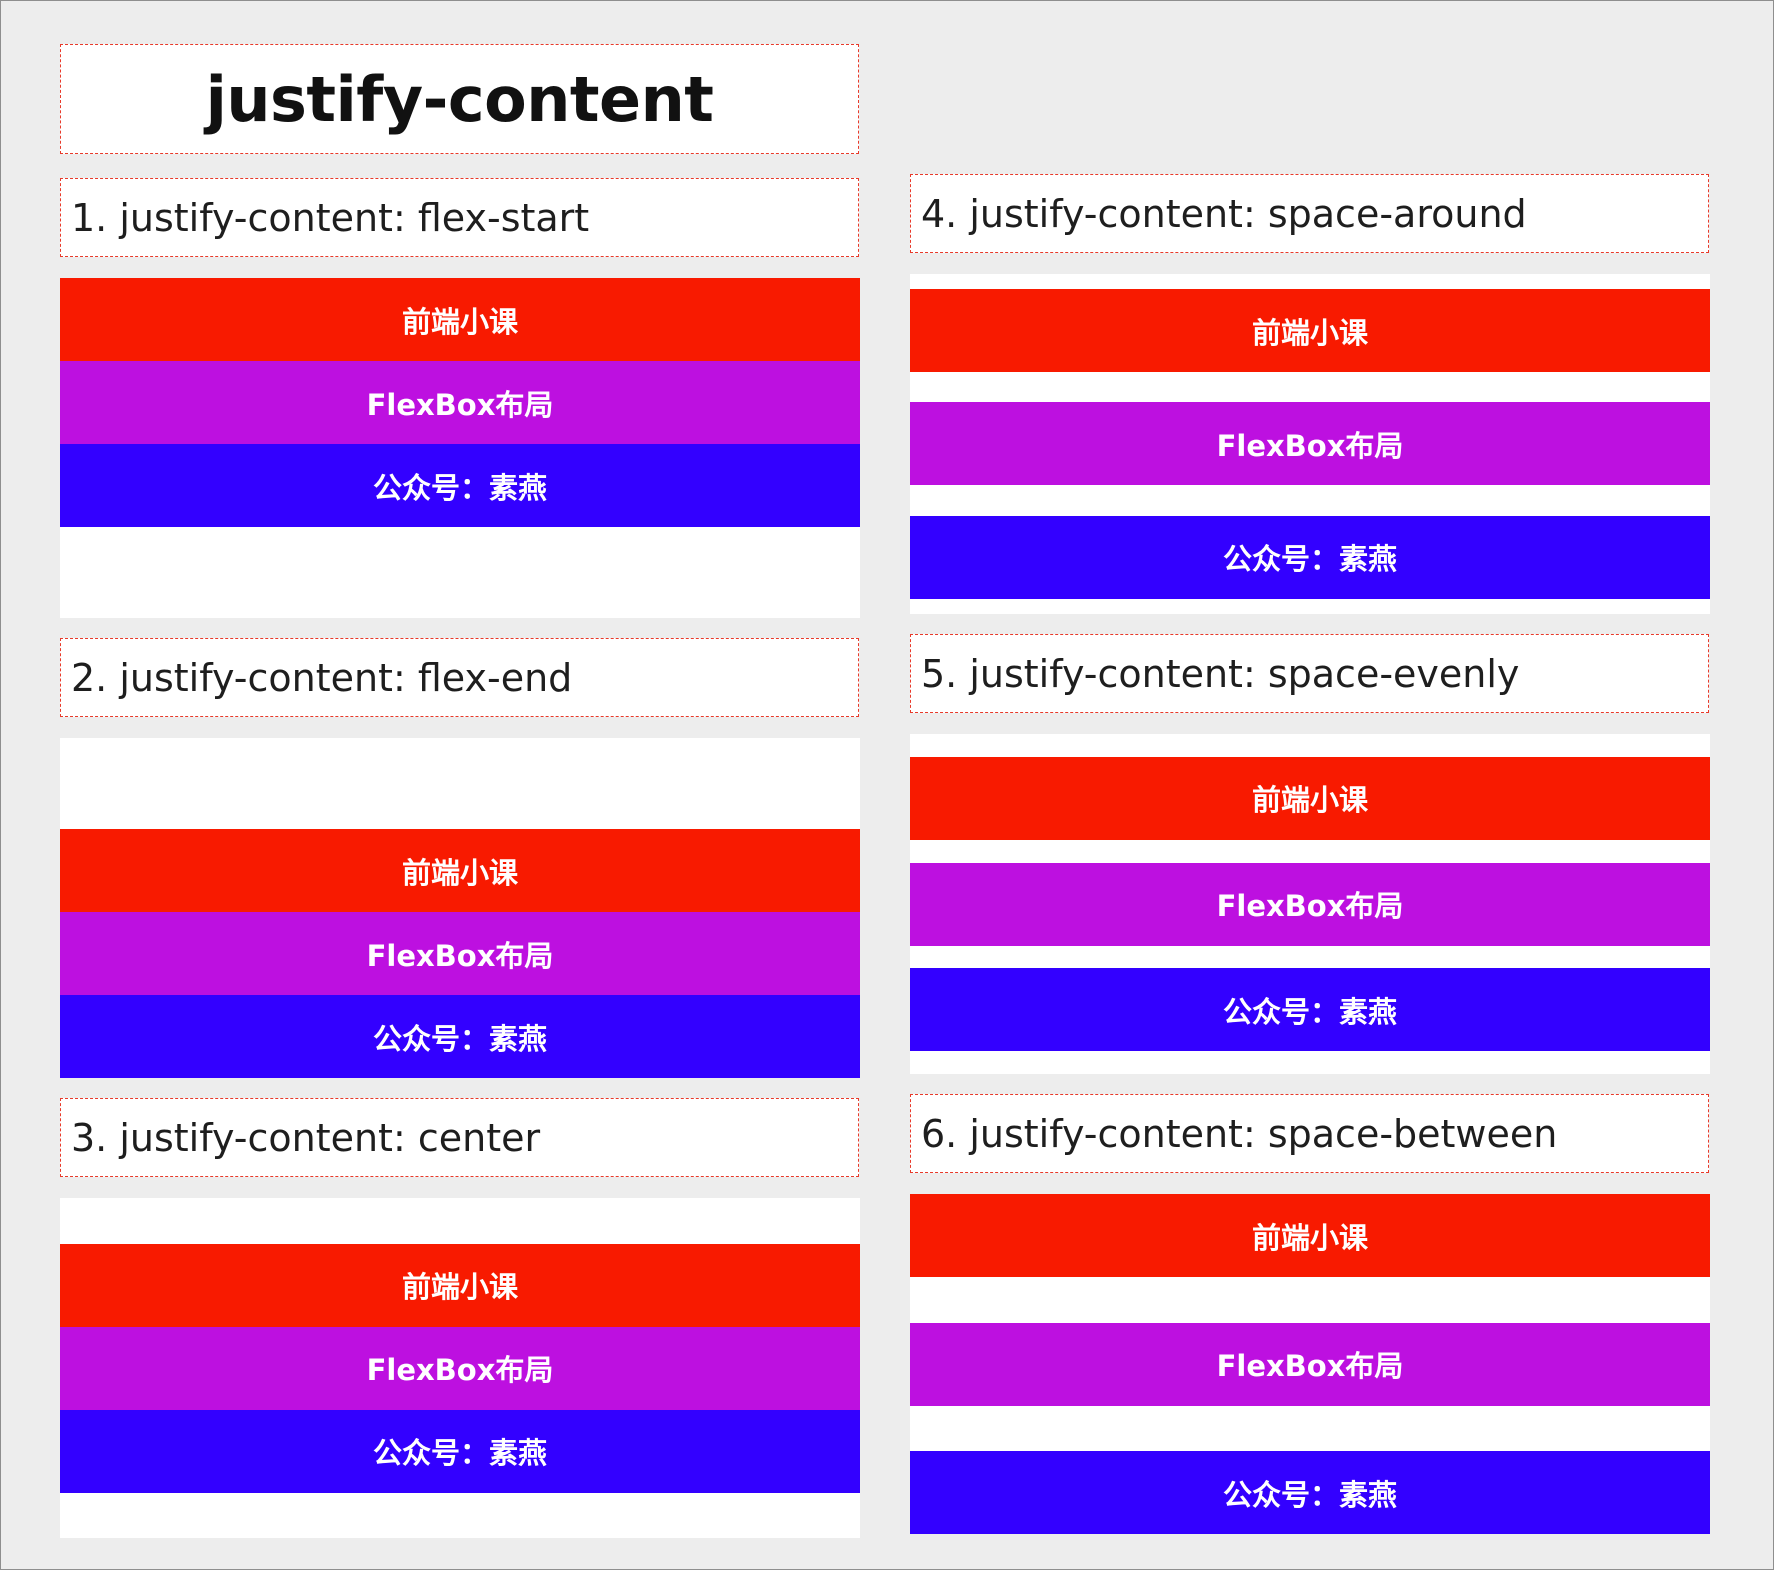 Image resolution: width=1774 pixels, height=1570 pixels. I want to click on panel-5-title: 5. justify-content: space-evenly, so click(1309, 673).